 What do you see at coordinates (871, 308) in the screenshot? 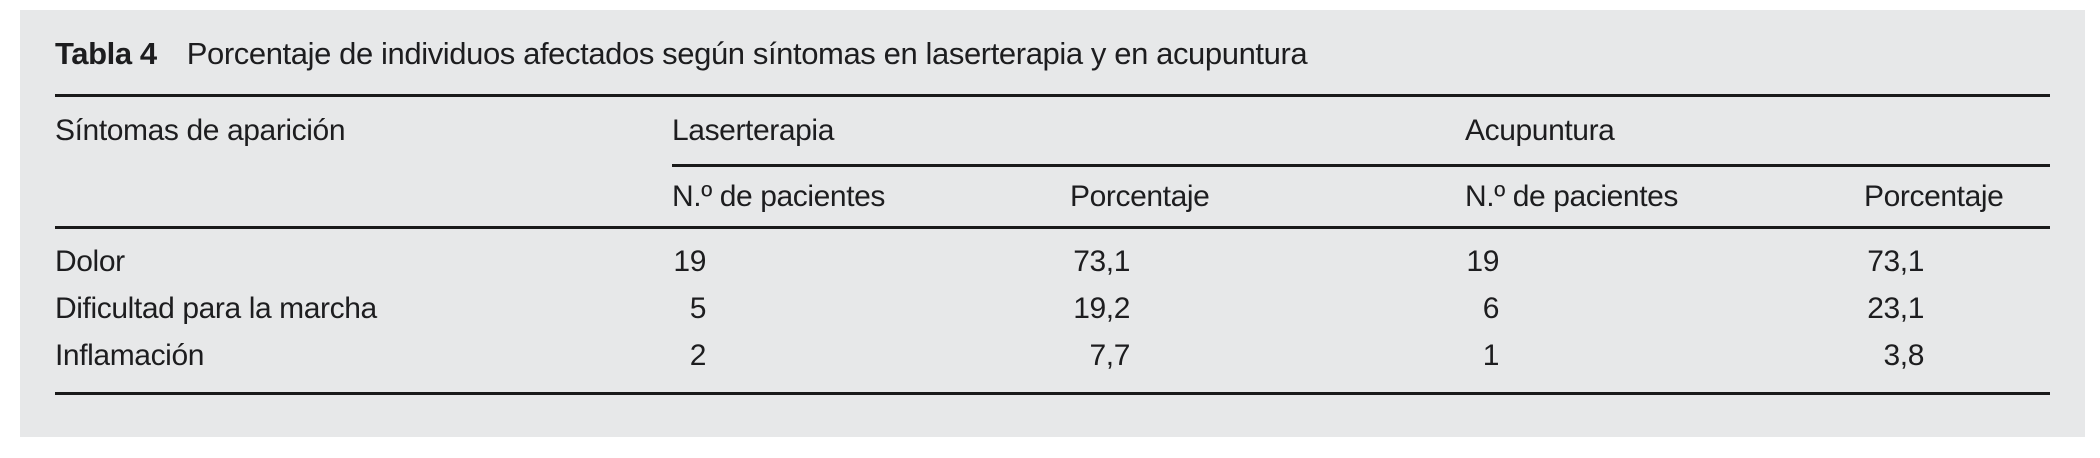
I see `laser-n-cell: 5` at bounding box center [871, 308].